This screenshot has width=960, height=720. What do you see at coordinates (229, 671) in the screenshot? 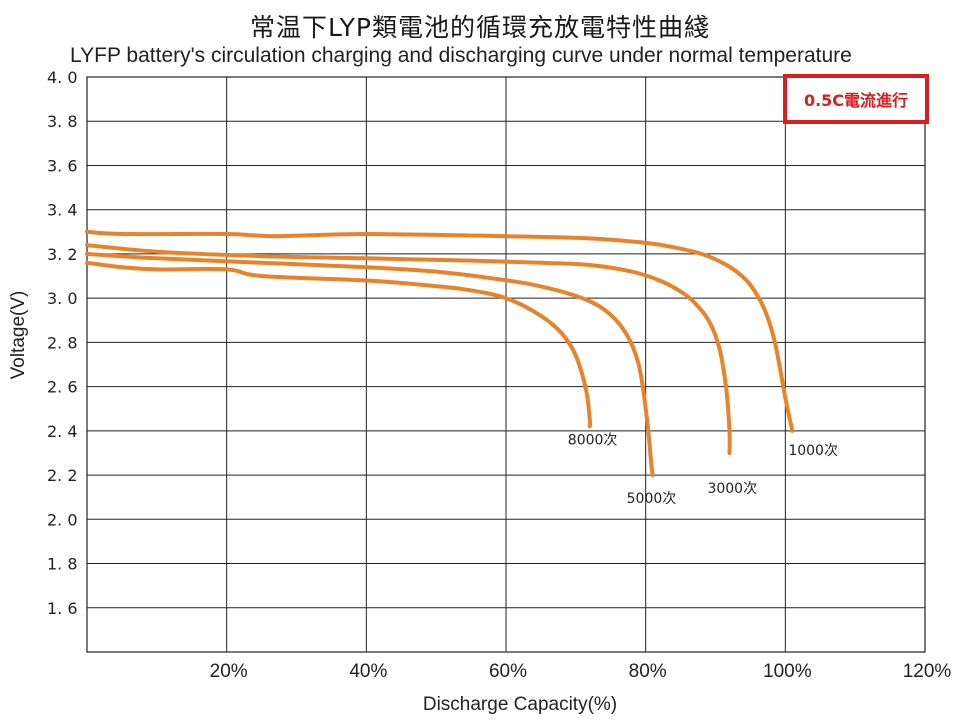
I see `x-tick-label: 20%` at bounding box center [229, 671].